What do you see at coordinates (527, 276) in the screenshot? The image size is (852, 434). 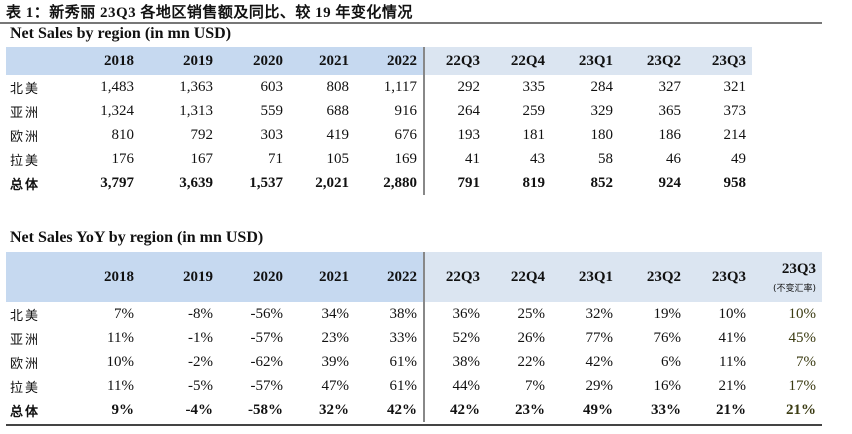 I see `column-header-label: 22Q4` at bounding box center [527, 276].